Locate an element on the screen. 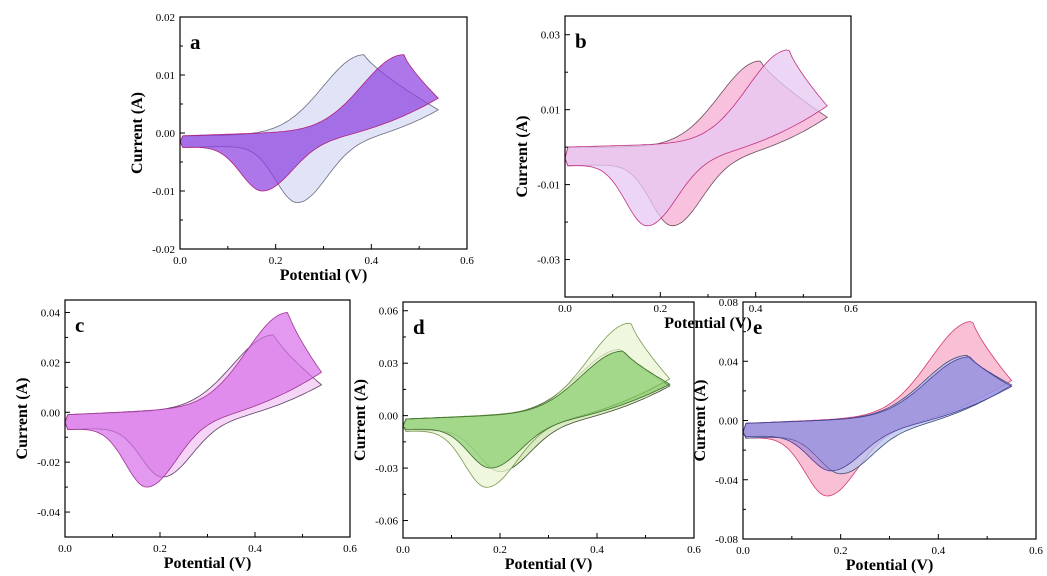  y-tick-label: -0.08 is located at coordinates (726, 540).